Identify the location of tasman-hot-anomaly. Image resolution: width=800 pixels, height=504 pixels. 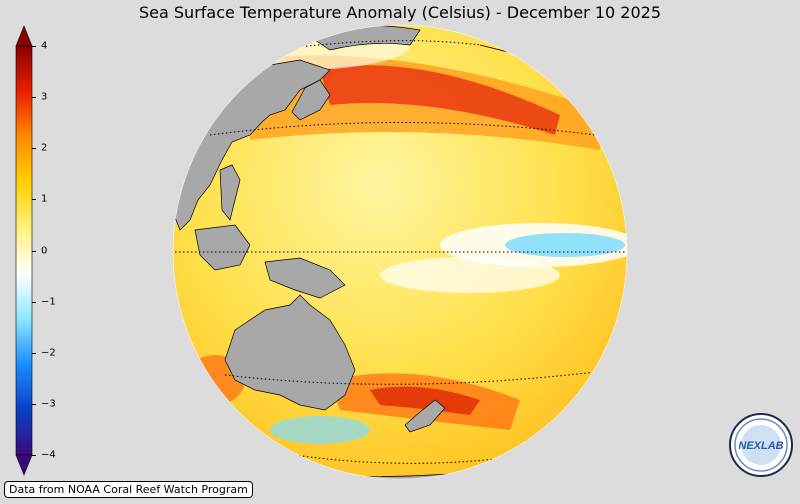
(425, 400).